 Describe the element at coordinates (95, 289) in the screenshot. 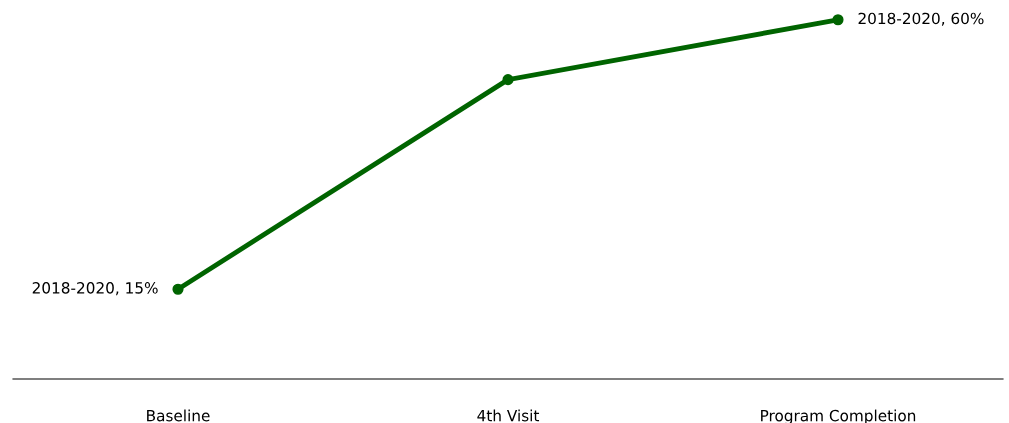

I see `data-label: 2018-2020, 15%` at that location.